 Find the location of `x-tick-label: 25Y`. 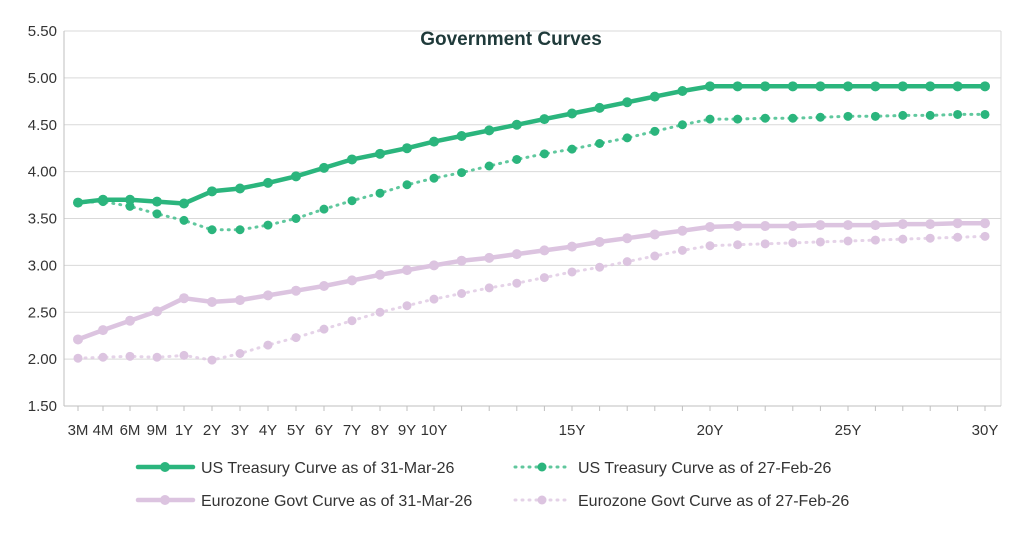

x-tick-label: 25Y is located at coordinates (848, 430).